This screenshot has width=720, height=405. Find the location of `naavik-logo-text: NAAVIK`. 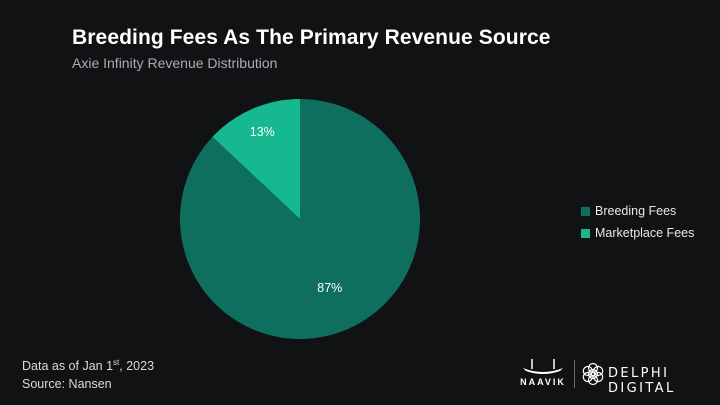

naavik-logo-text: NAAVIK is located at coordinates (543, 382).